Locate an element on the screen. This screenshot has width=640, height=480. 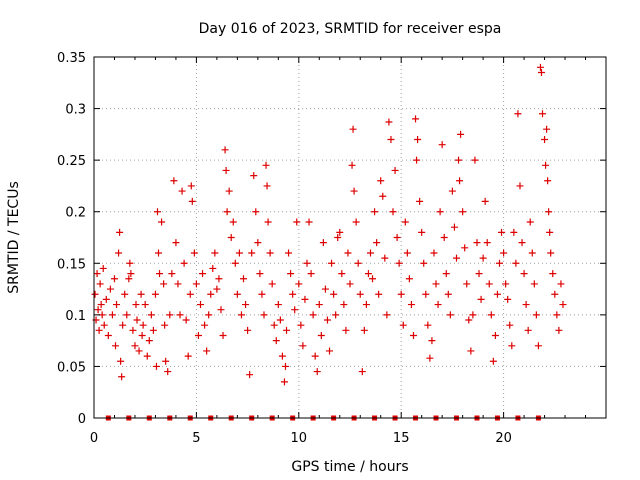
y-tick-label: 0 is located at coordinates (82, 419).